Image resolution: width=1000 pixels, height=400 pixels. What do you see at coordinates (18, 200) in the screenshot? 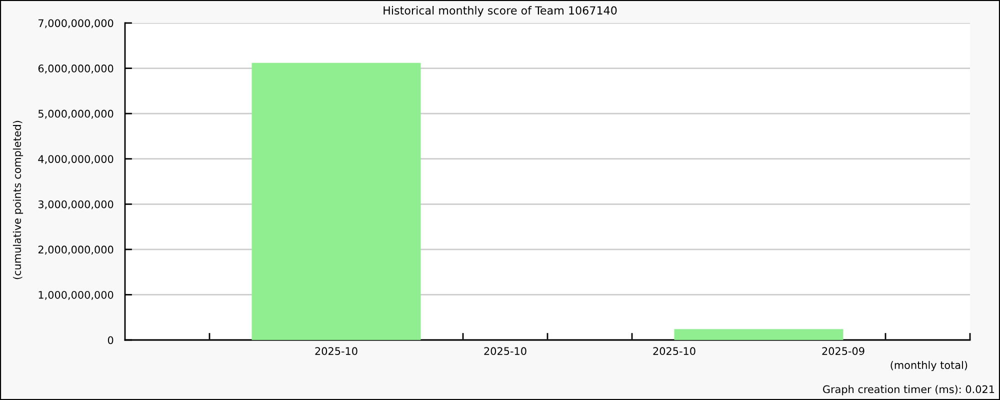
I see `y-axis-title: (cumulative points completed)` at bounding box center [18, 200].